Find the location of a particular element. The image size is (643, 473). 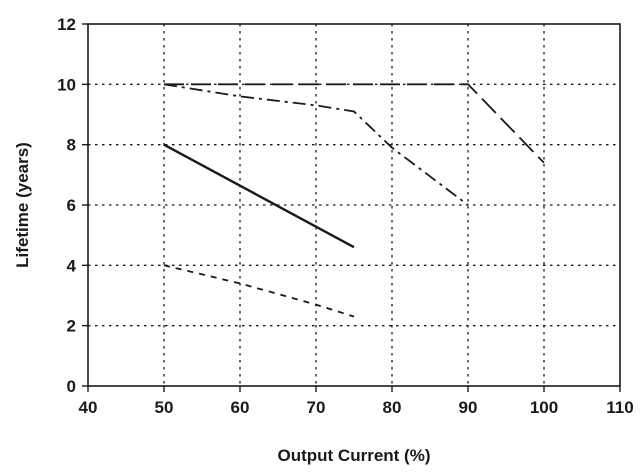

y-tick-label: 10 is located at coordinates (66, 84).